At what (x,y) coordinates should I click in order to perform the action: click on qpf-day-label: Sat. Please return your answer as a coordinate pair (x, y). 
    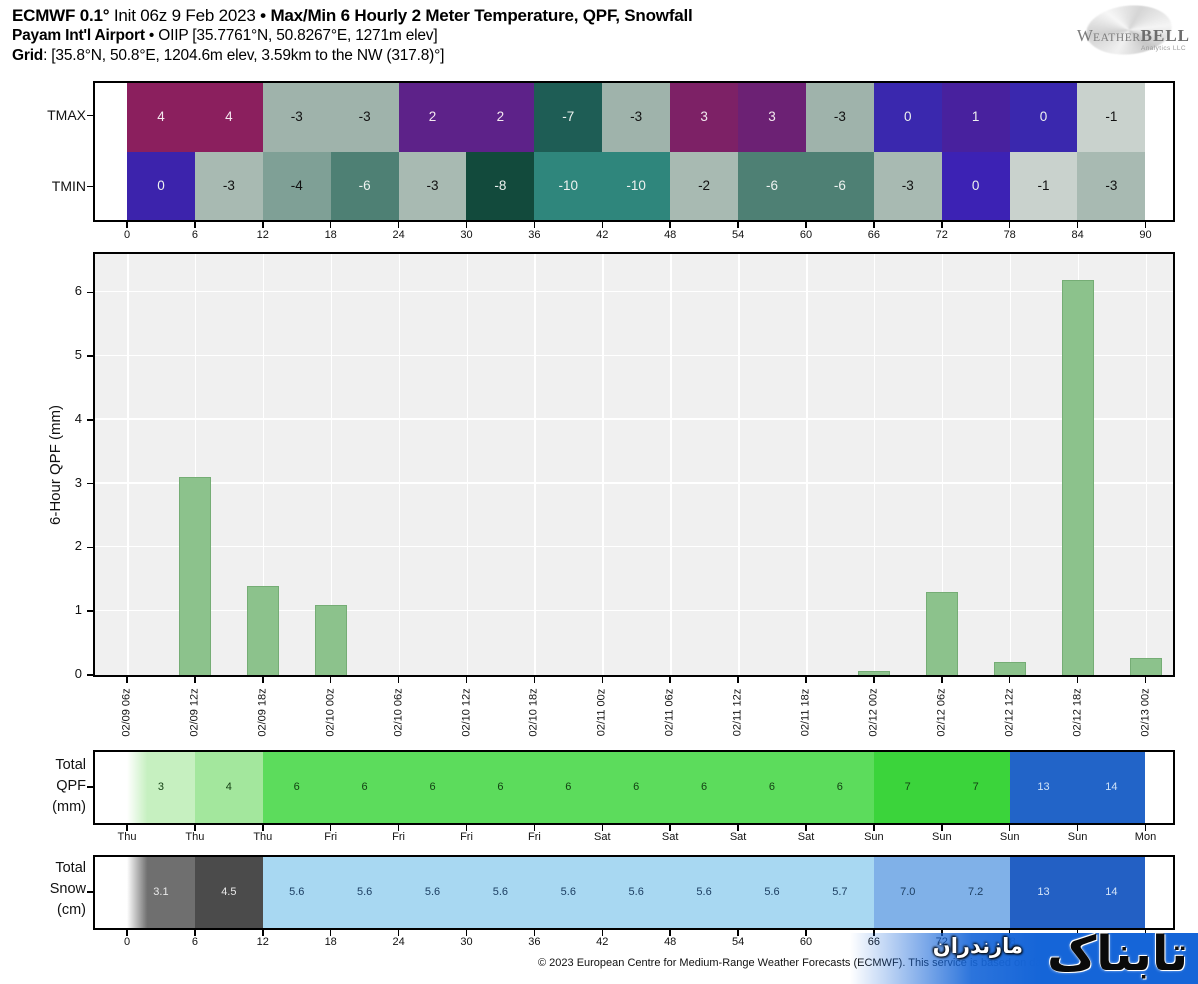
    Looking at the image, I should click on (670, 837).